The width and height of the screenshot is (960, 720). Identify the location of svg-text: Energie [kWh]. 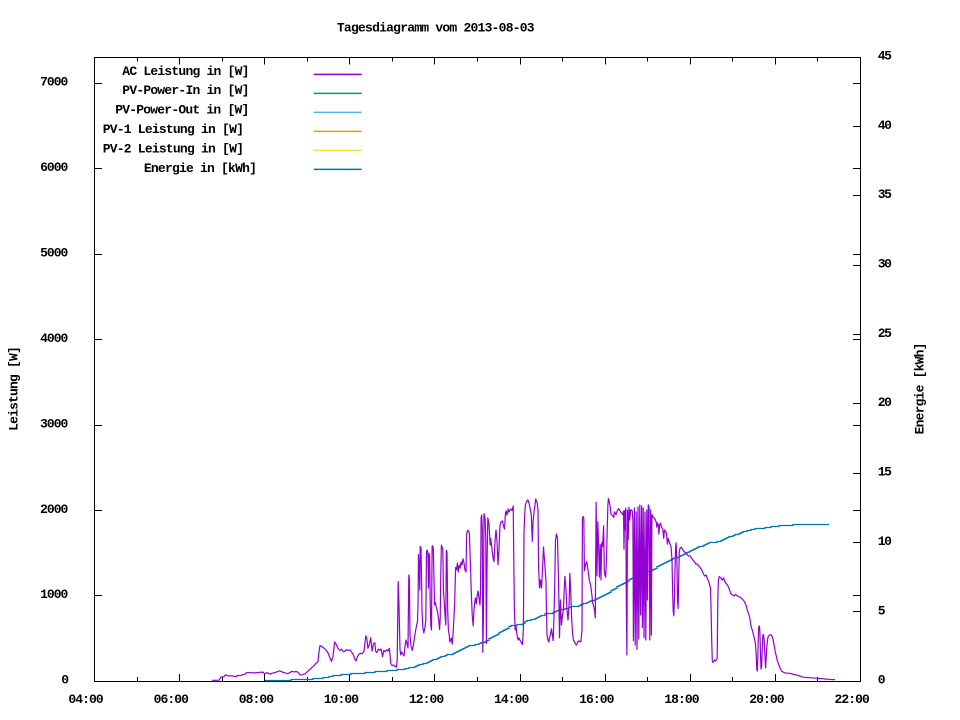
(919, 389).